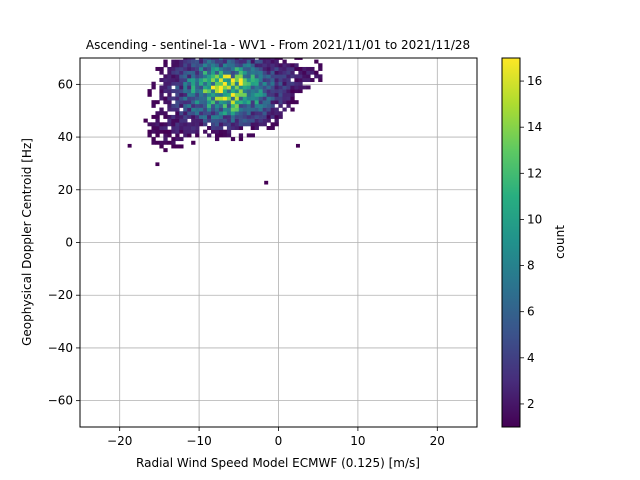 This screenshot has height=480, width=640. Describe the element at coordinates (534, 173) in the screenshot. I see `colorbar-tick-label: 12` at that location.